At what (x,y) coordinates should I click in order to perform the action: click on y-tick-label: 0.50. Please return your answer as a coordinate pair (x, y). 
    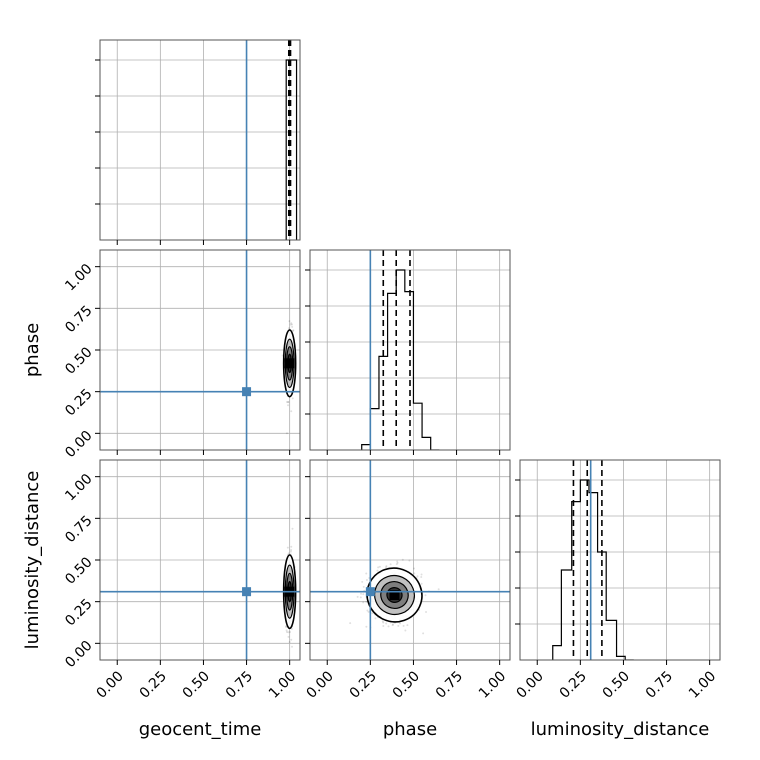
    Looking at the image, I should click on (78, 570).